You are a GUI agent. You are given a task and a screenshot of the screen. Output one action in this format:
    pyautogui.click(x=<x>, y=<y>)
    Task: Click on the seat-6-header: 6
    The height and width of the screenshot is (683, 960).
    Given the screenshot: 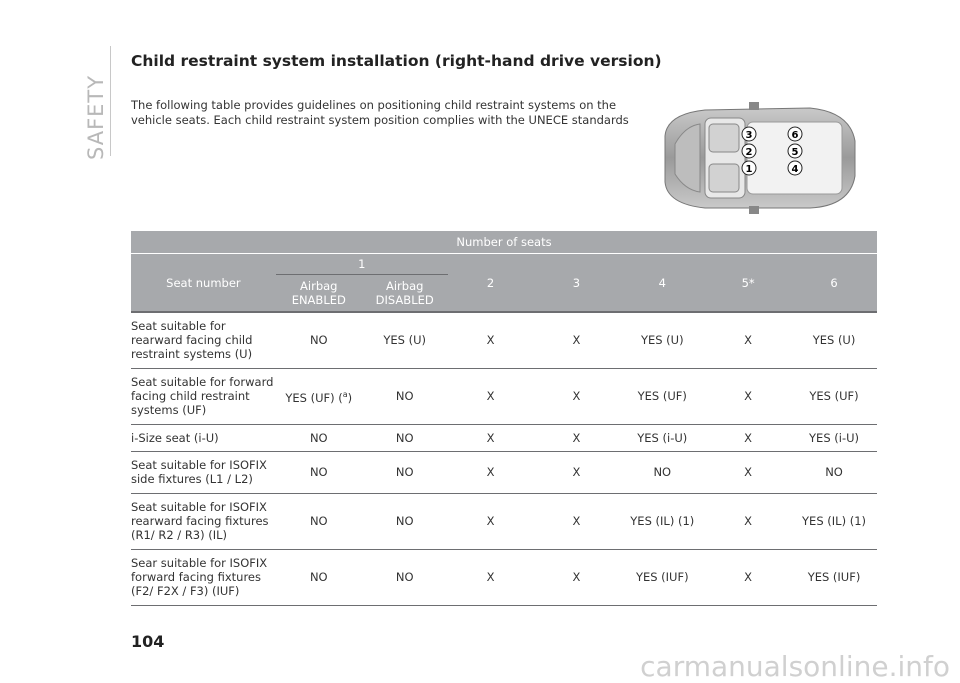 What is the action you would take?
    pyautogui.click(x=834, y=282)
    